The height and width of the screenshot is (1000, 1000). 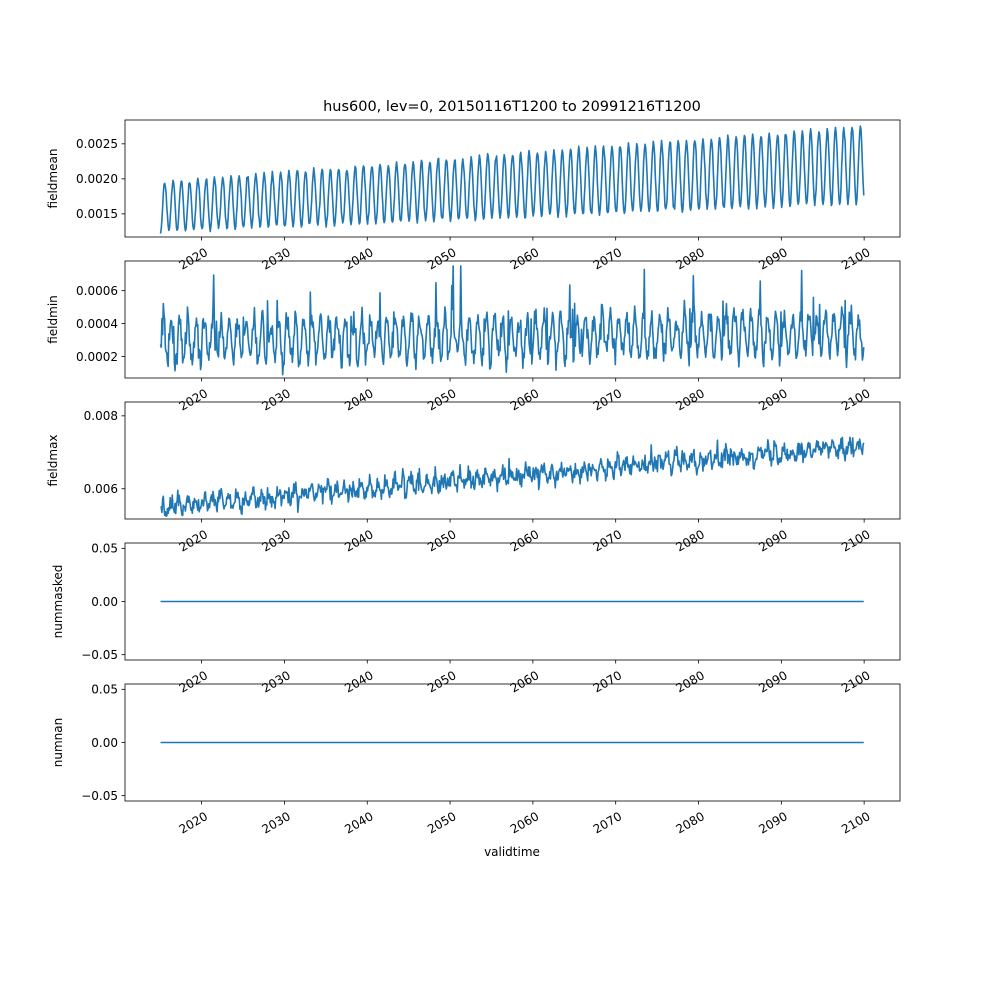 What do you see at coordinates (97, 324) in the screenshot?
I see `y-tick-label: 0.0004` at bounding box center [97, 324].